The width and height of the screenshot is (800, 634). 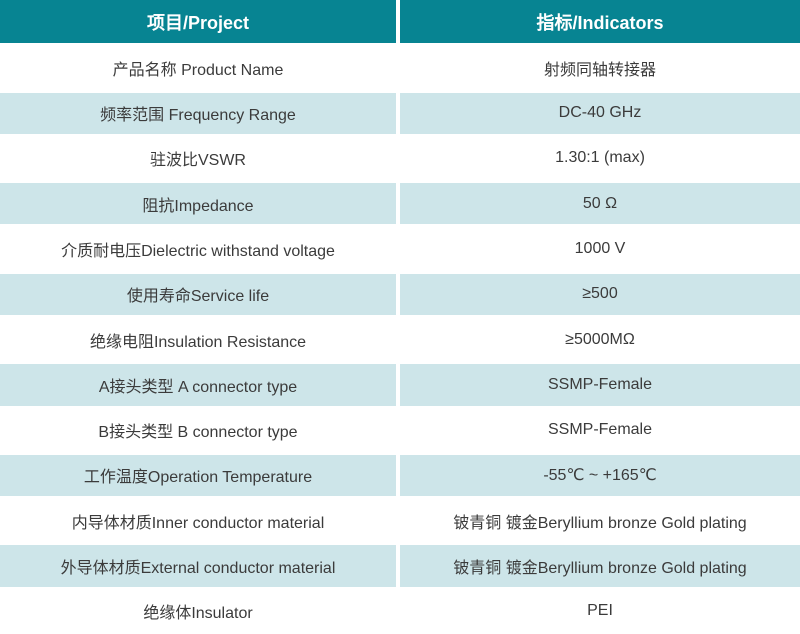 I want to click on table-row: 驻波比VSWR 1.30:1 (max), so click(x=400, y=158).